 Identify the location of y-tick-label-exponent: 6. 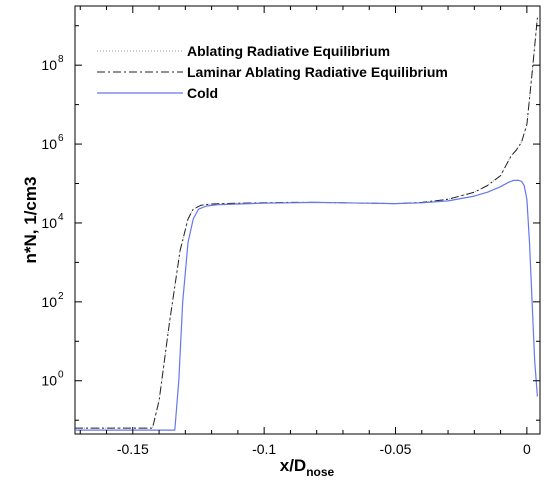
(61, 138).